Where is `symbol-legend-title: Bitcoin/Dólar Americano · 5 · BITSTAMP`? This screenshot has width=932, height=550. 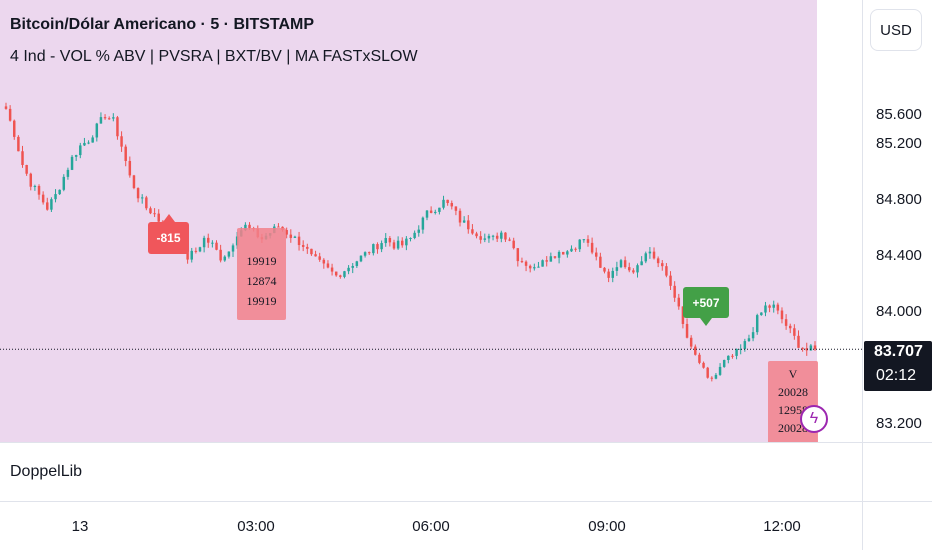 symbol-legend-title: Bitcoin/Dólar Americano · 5 · BITSTAMP is located at coordinates (162, 24).